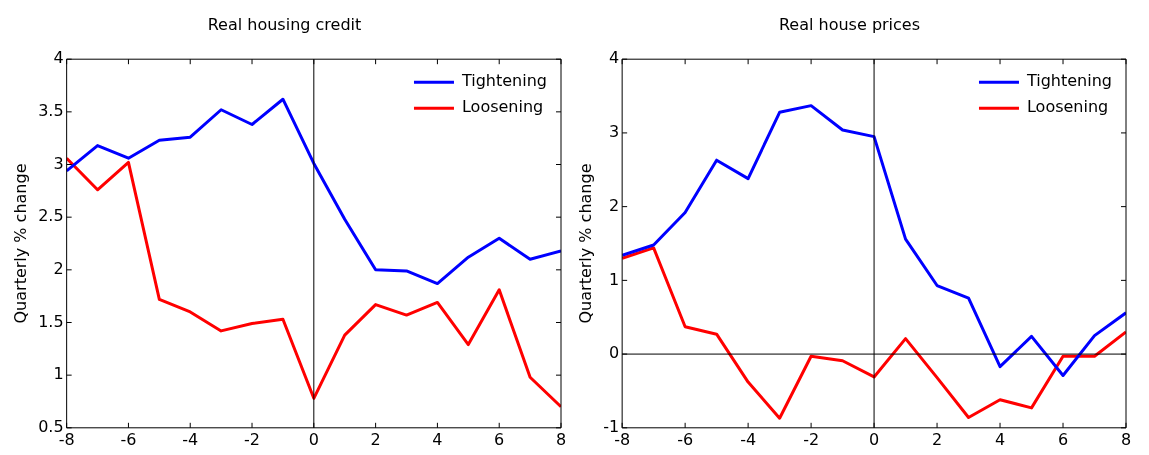 The width and height of the screenshot is (1149, 455). I want to click on y-tick-label: 1.5, so click(51, 321).